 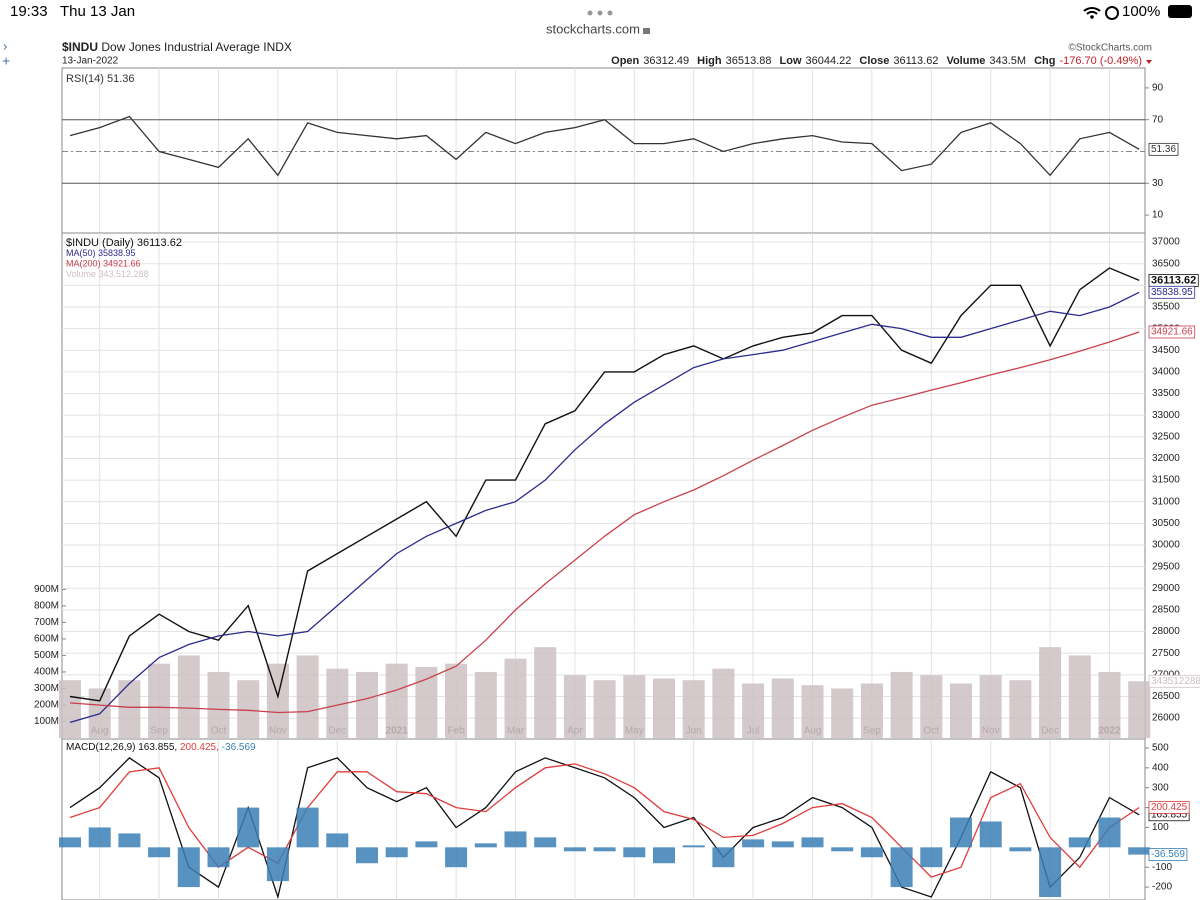 What do you see at coordinates (1158, 119) in the screenshot?
I see `y-tick-label: 70` at bounding box center [1158, 119].